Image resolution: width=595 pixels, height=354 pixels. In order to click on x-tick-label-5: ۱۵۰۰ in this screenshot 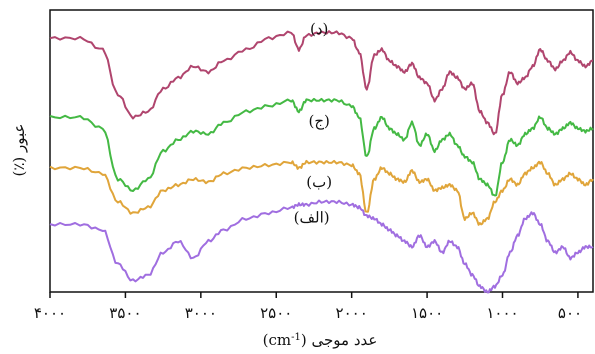, I will do `click(427, 313)`.